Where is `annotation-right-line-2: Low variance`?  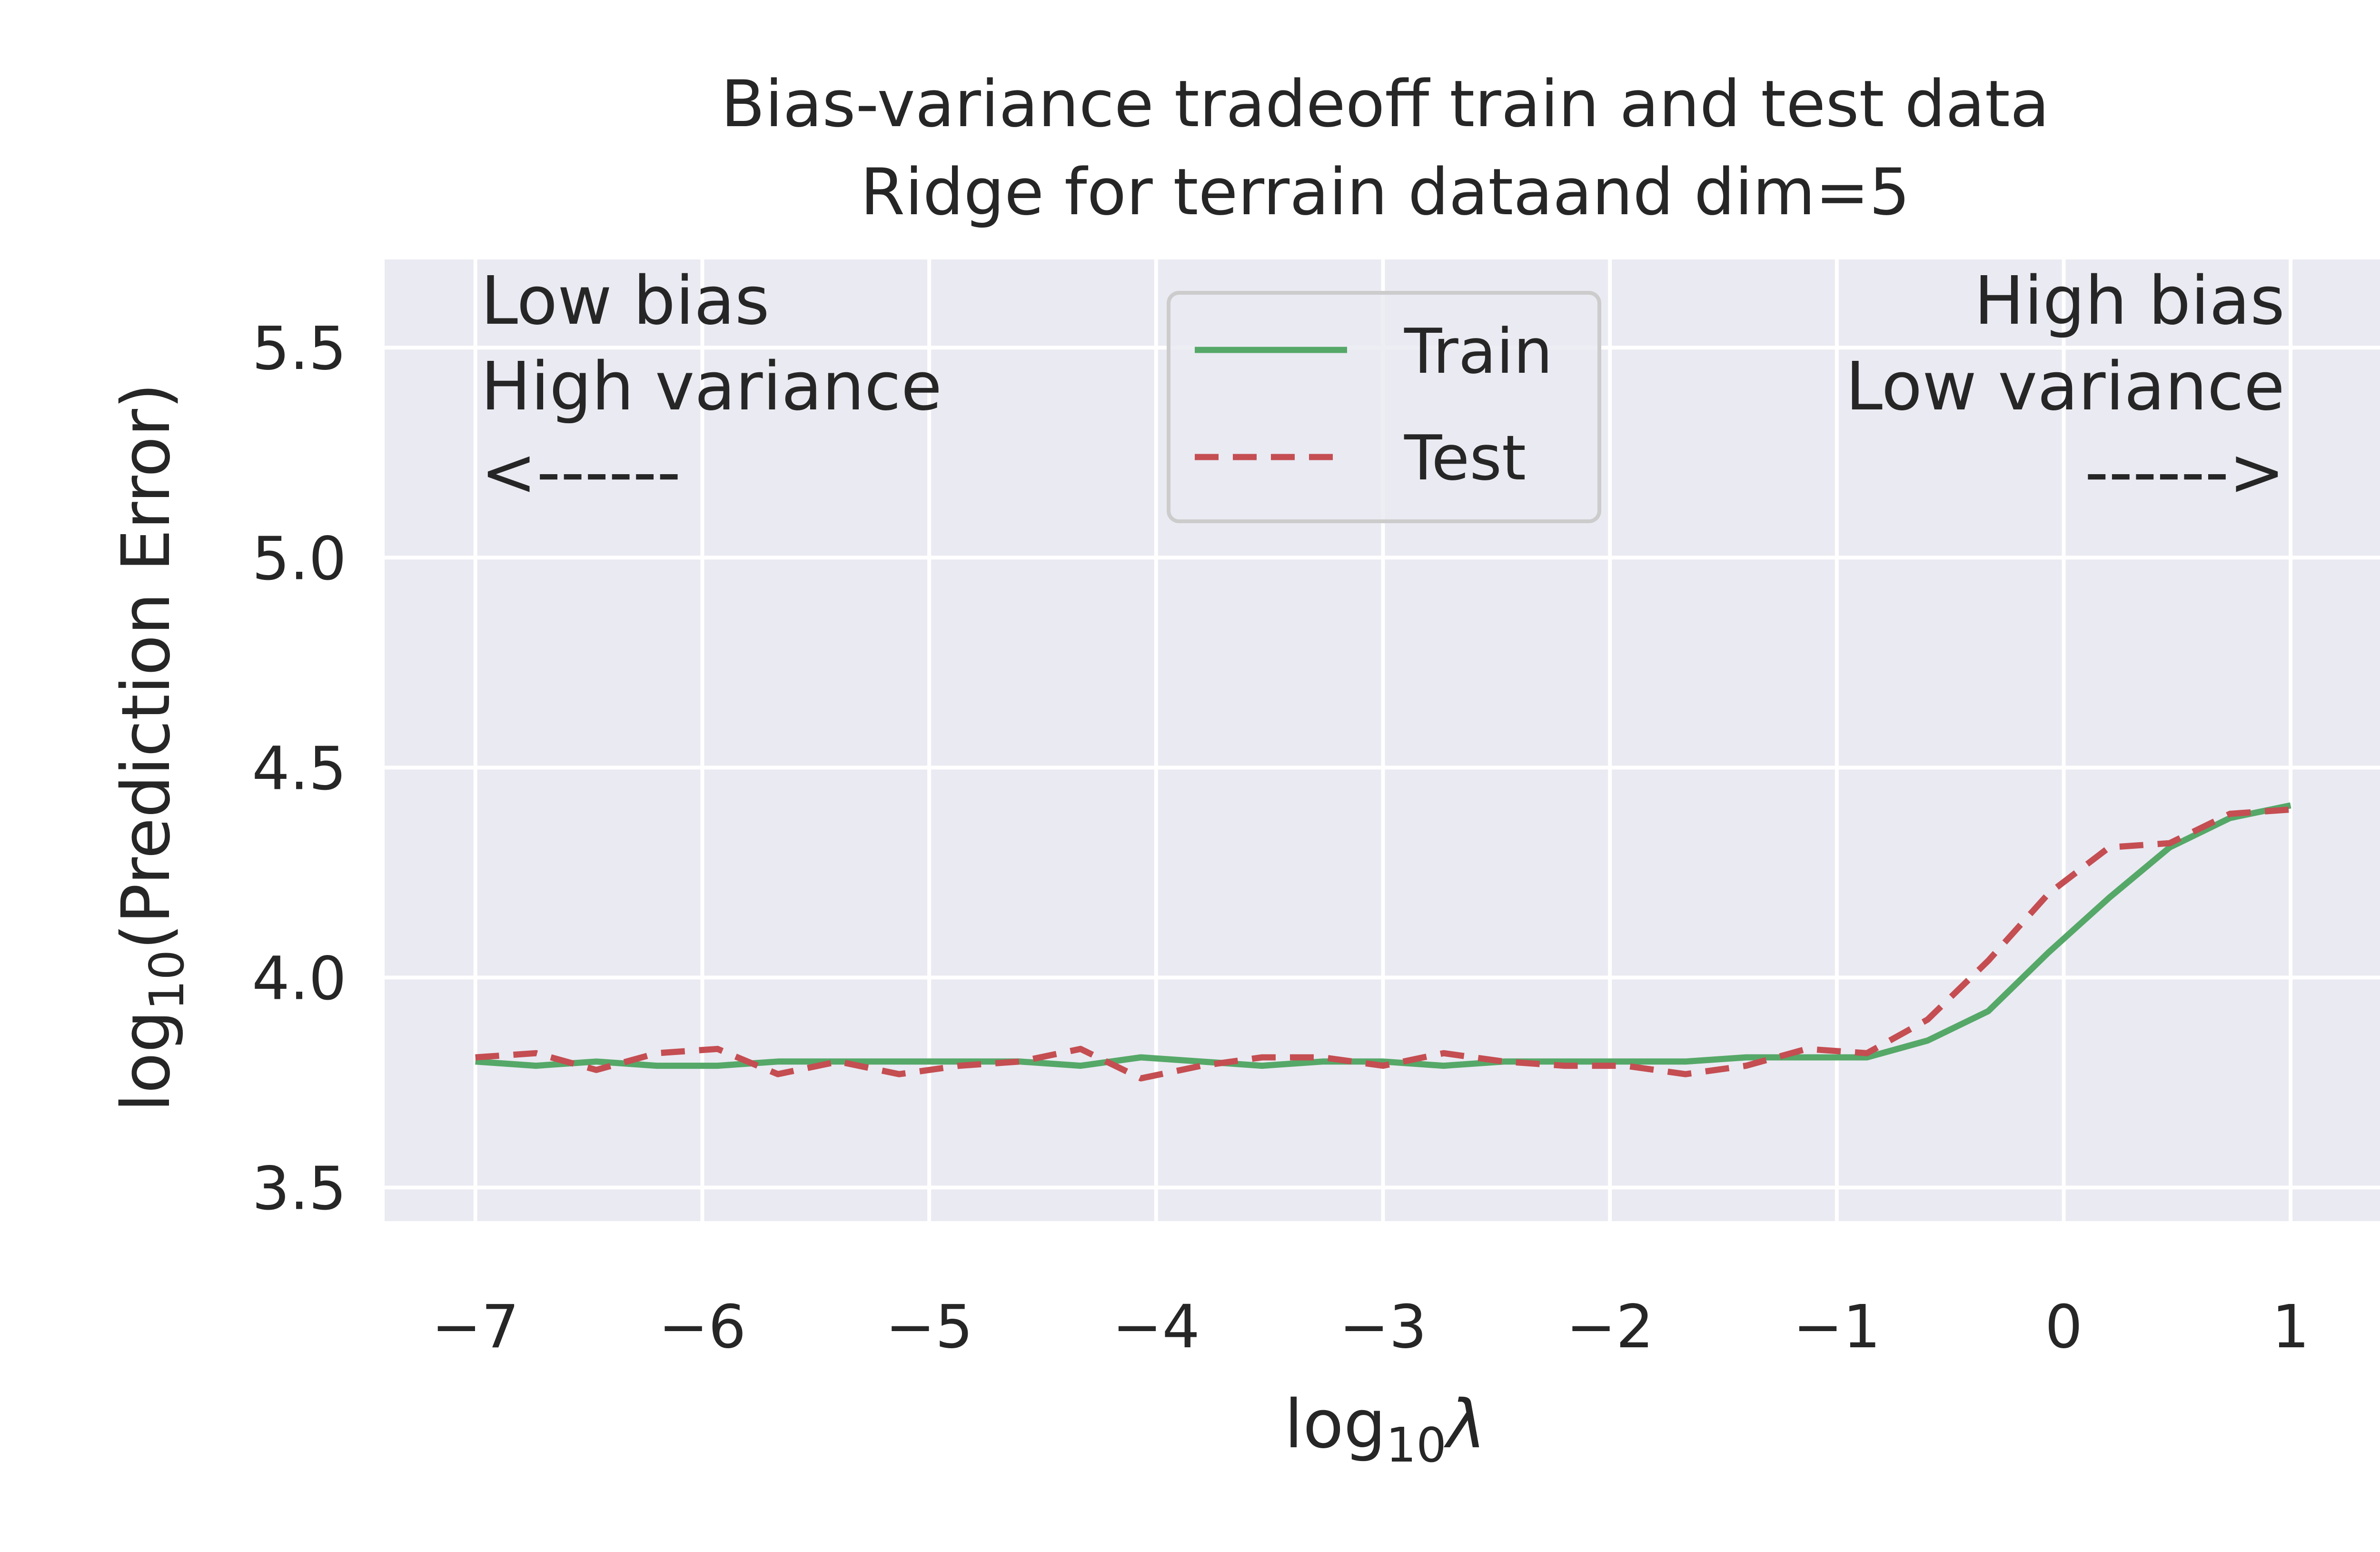
annotation-right-line-2: Low variance is located at coordinates (2065, 387).